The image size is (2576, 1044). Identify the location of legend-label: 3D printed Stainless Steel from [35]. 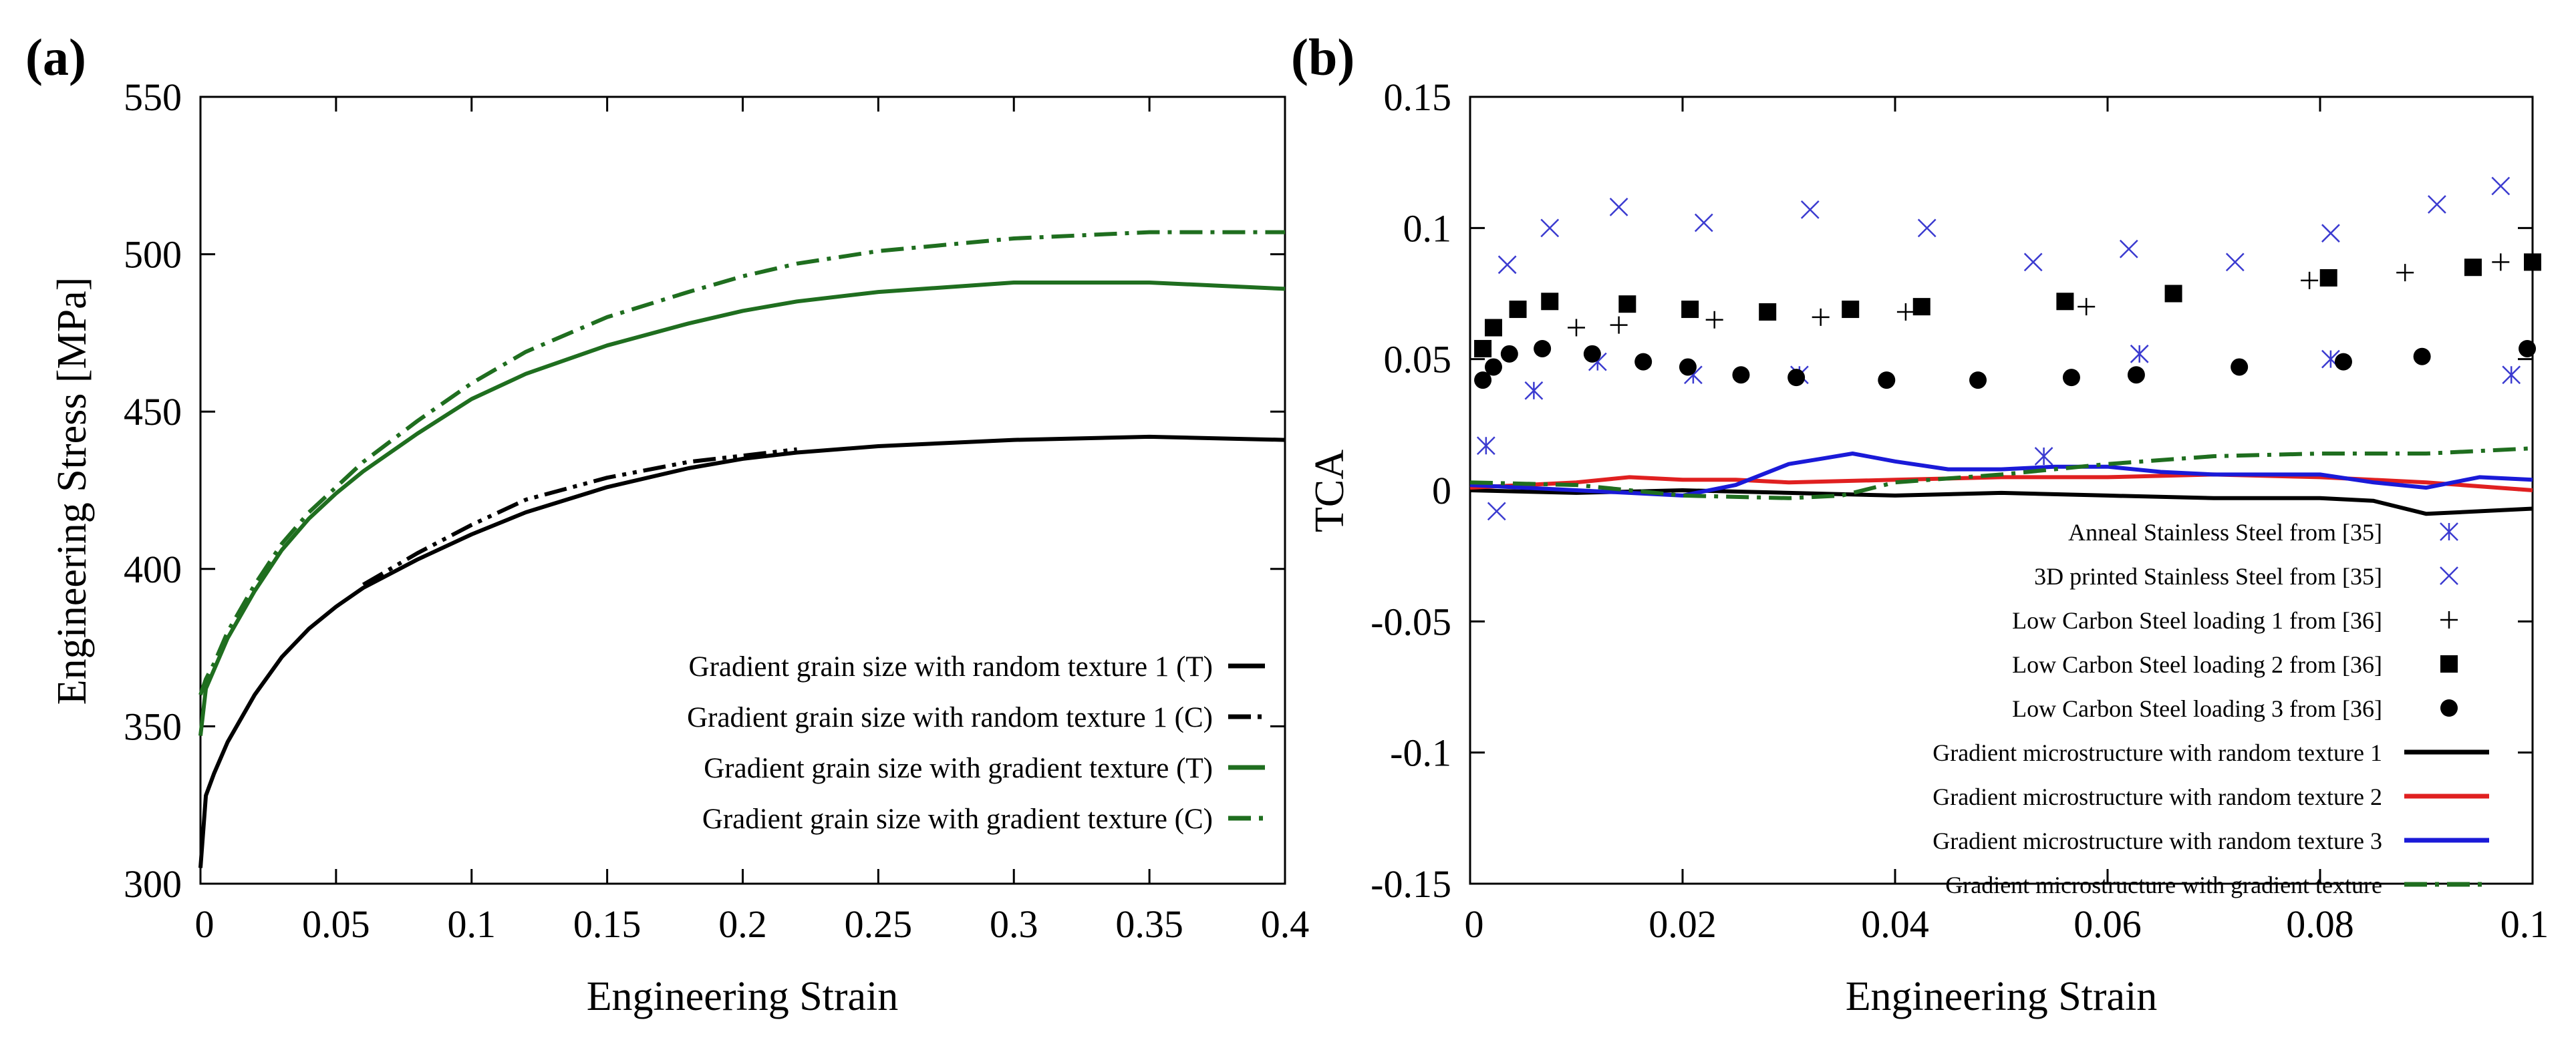
(2208, 577).